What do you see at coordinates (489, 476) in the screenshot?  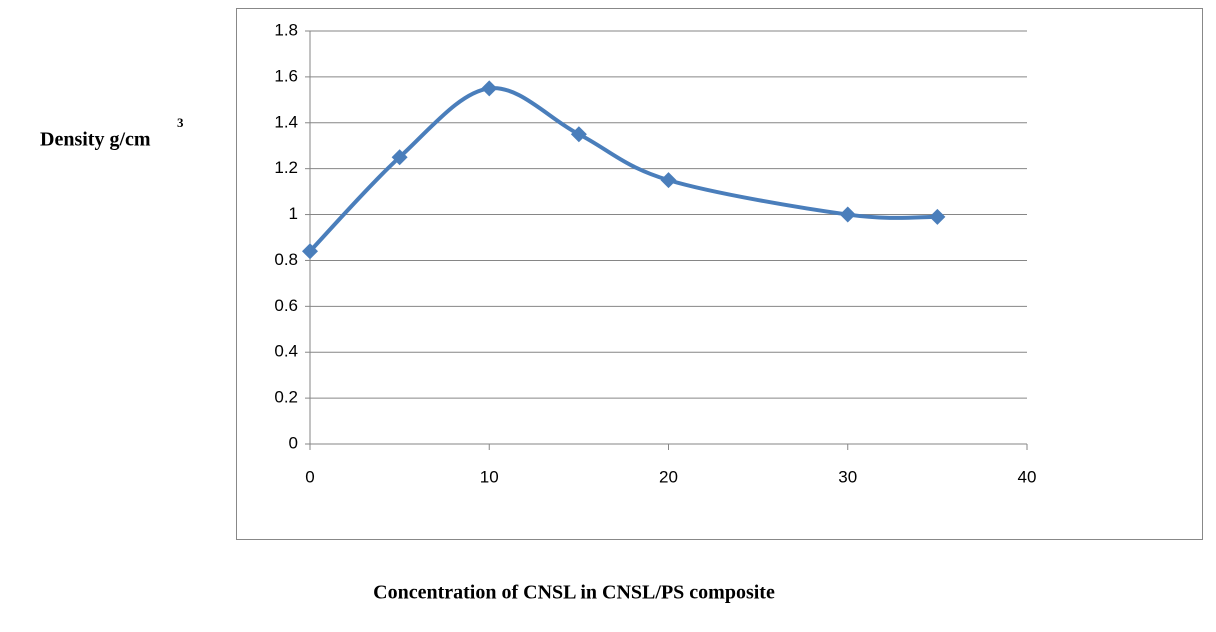 I see `x-tick-label: 10` at bounding box center [489, 476].